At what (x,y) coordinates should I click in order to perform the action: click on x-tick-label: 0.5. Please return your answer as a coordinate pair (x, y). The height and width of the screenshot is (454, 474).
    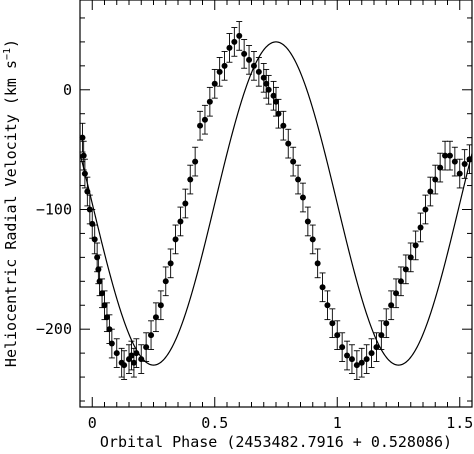
    Looking at the image, I should click on (214, 423).